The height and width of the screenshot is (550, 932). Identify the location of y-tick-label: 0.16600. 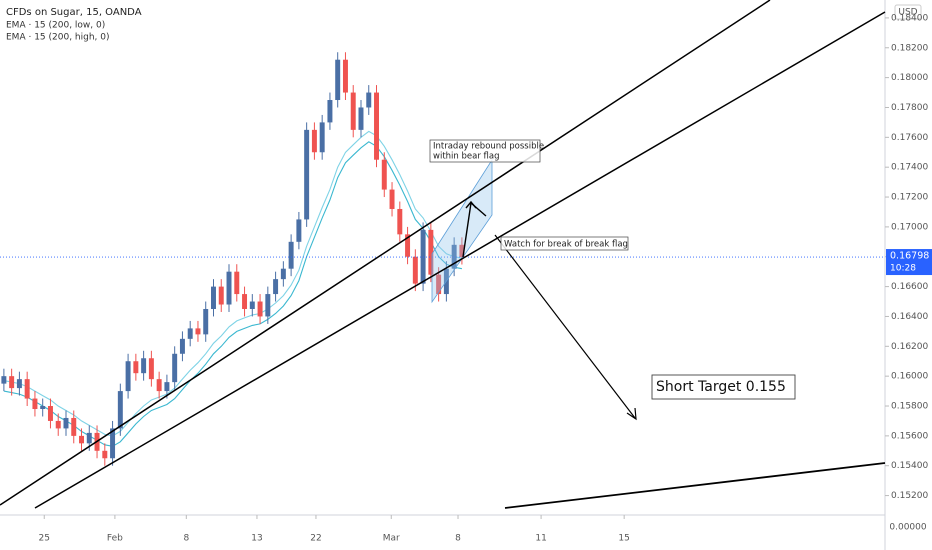
(909, 287).